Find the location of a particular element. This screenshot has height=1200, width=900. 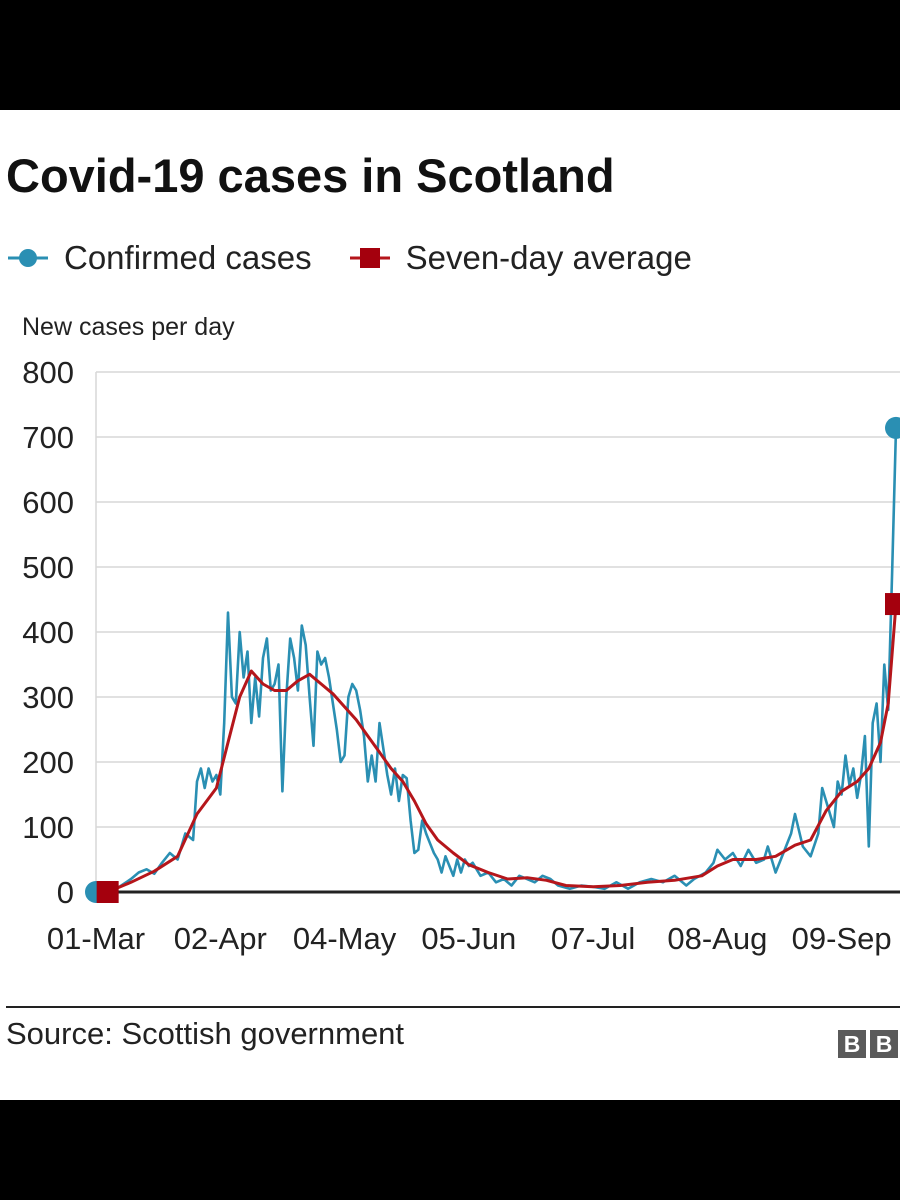

y-axis-label: New cases per day is located at coordinates (128, 327).